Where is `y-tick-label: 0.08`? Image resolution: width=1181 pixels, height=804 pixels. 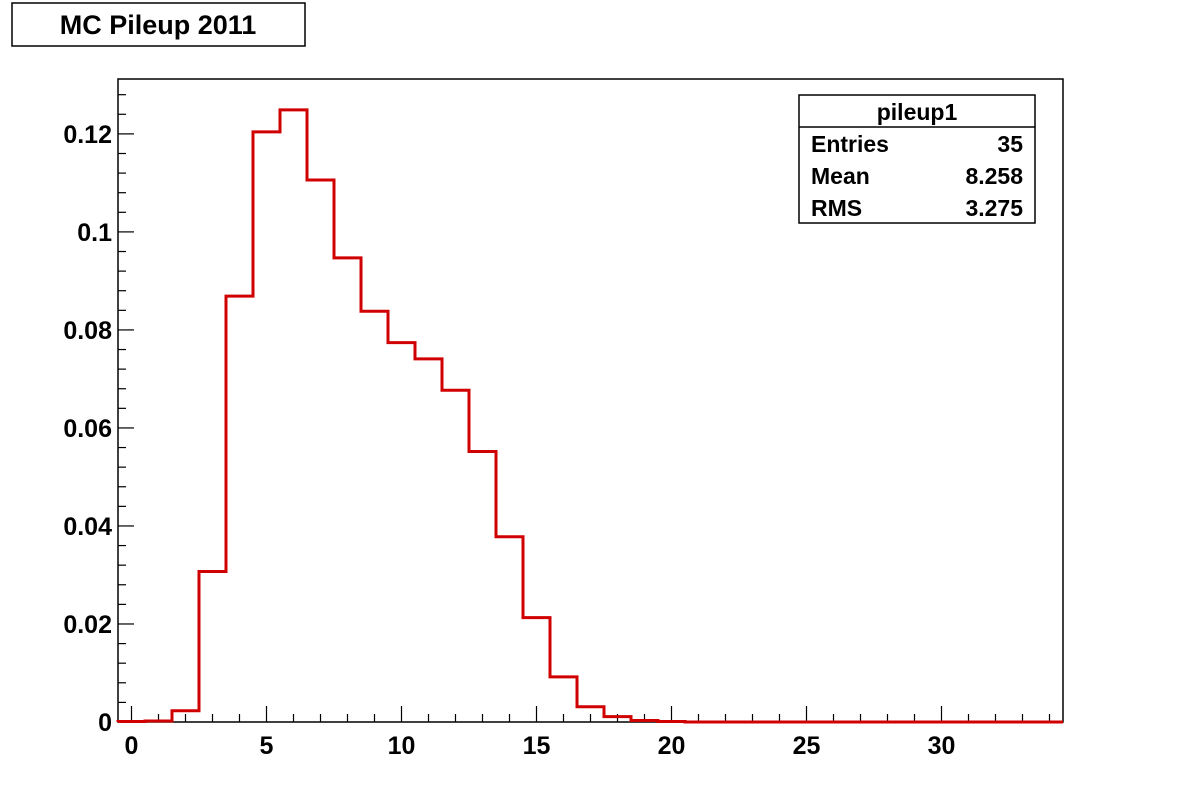
y-tick-label: 0.08 is located at coordinates (87, 331).